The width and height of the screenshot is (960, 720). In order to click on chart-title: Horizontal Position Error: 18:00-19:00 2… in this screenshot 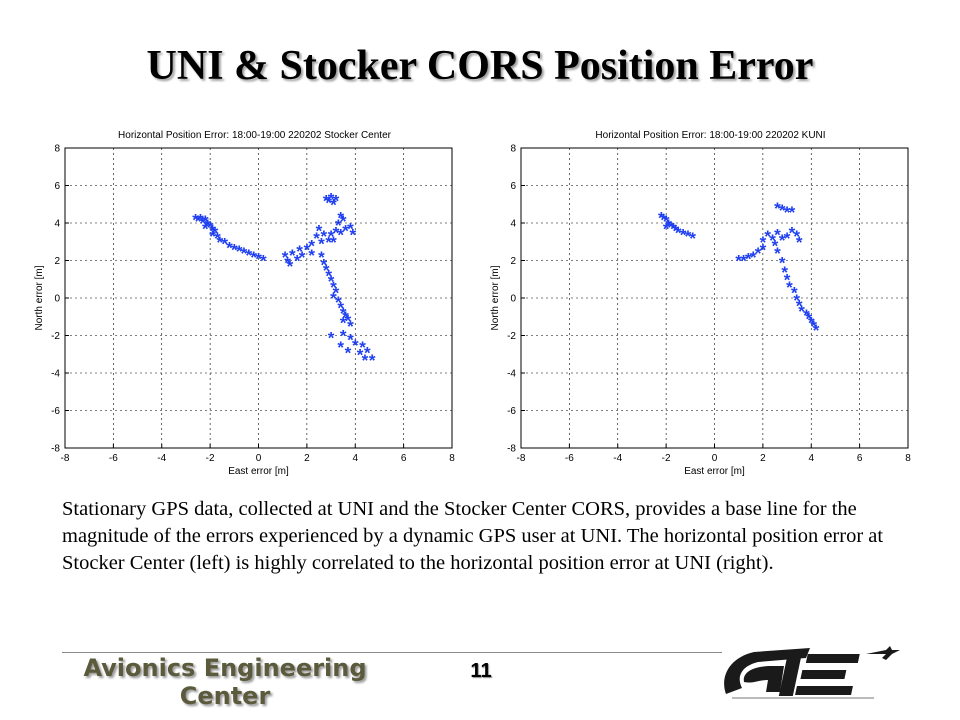, I will do `click(710, 135)`.